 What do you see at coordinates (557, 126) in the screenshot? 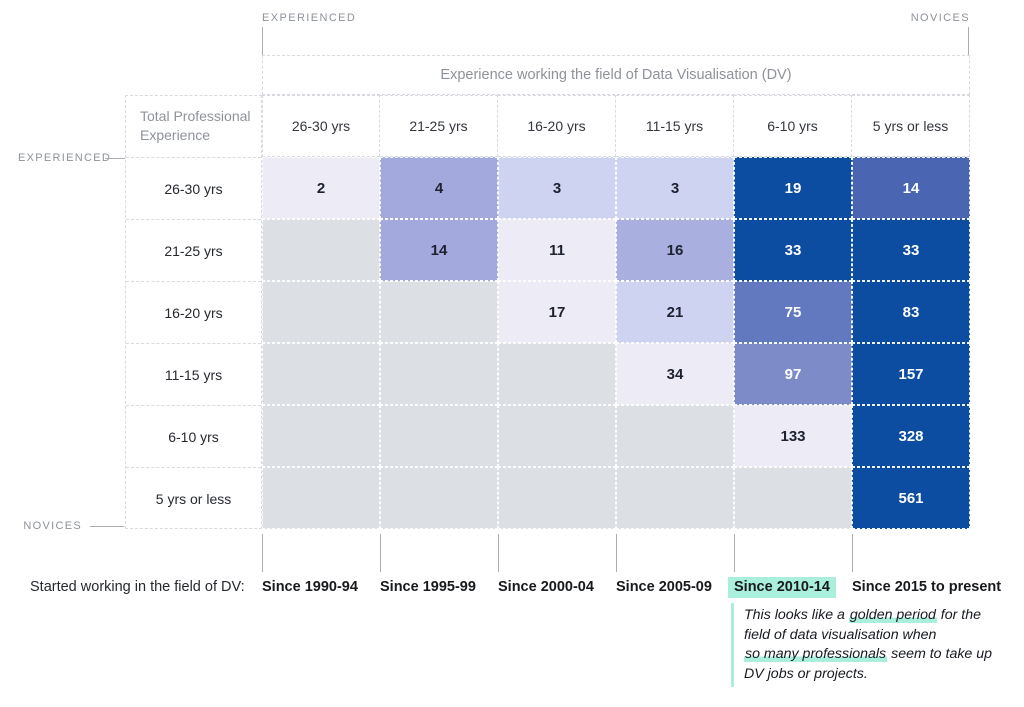
I see `column-header: 16-20 yrs` at bounding box center [557, 126].